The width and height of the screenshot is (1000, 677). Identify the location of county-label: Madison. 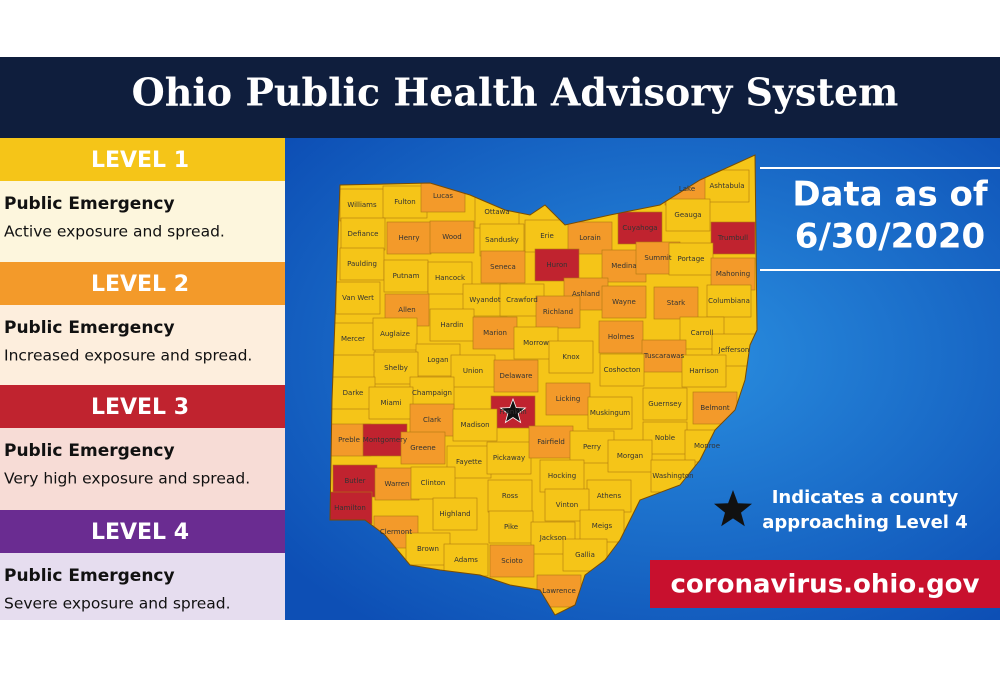
(474, 425).